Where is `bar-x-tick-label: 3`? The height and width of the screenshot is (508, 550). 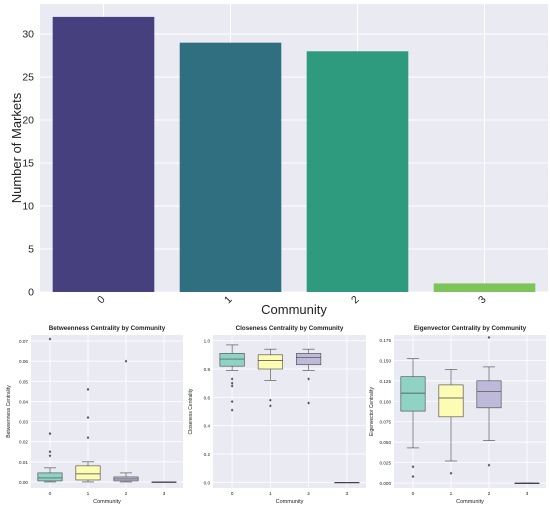 bar-x-tick-label: 3 is located at coordinates (482, 299).